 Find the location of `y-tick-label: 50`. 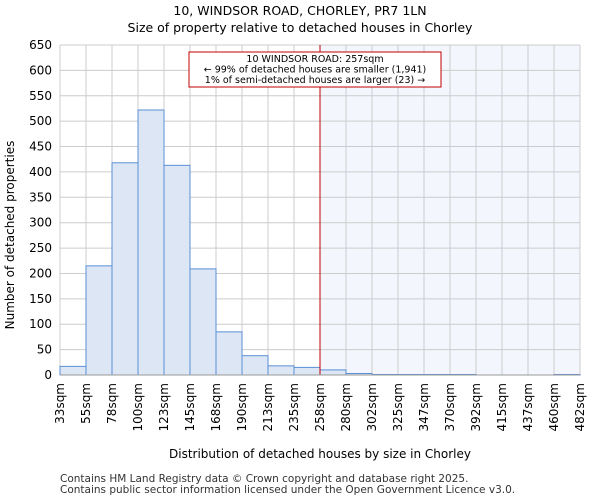

y-tick-label: 50 is located at coordinates (44, 350).